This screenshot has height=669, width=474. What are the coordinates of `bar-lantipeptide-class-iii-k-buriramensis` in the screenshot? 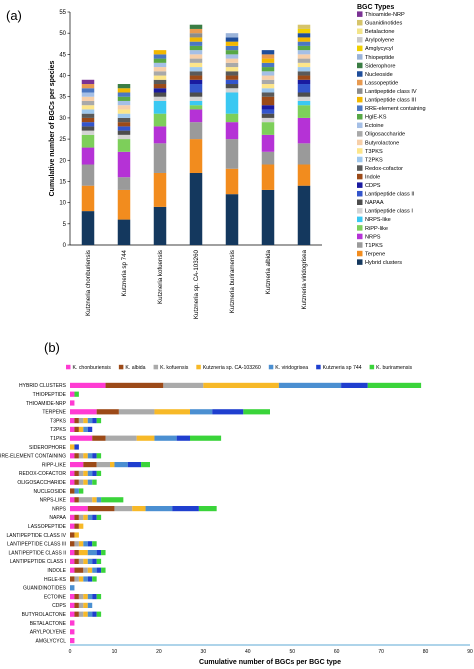 It's located at (94, 544).